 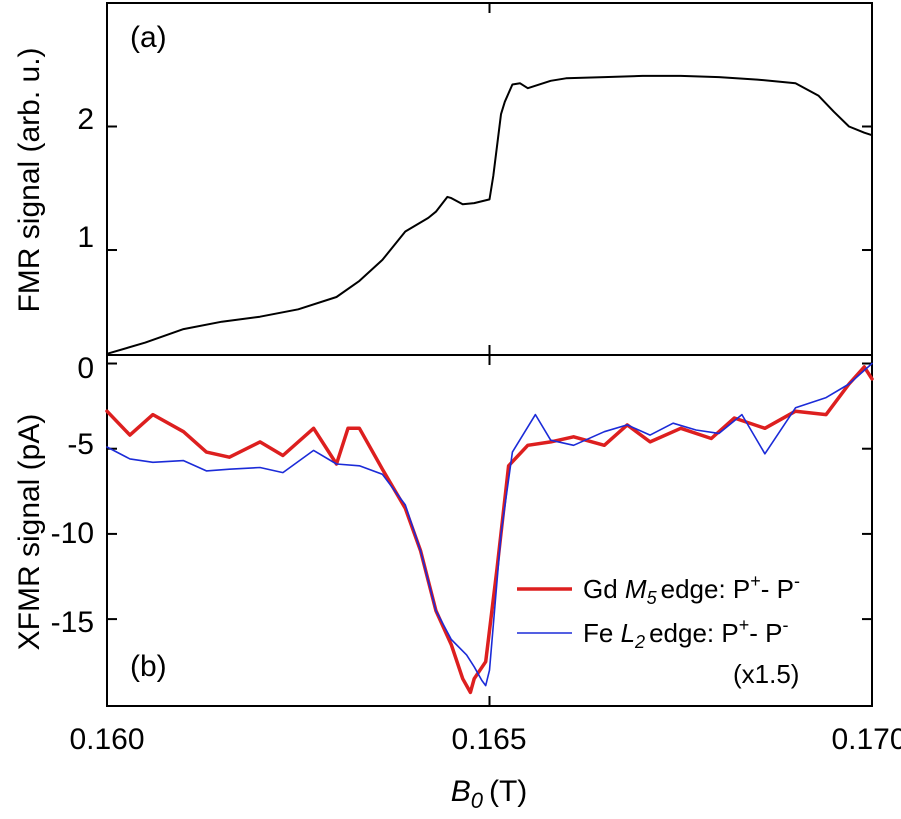 What do you see at coordinates (691, 589) in the screenshot?
I see `legend-entry-gd: Gd M5 edge: P+- P-` at bounding box center [691, 589].